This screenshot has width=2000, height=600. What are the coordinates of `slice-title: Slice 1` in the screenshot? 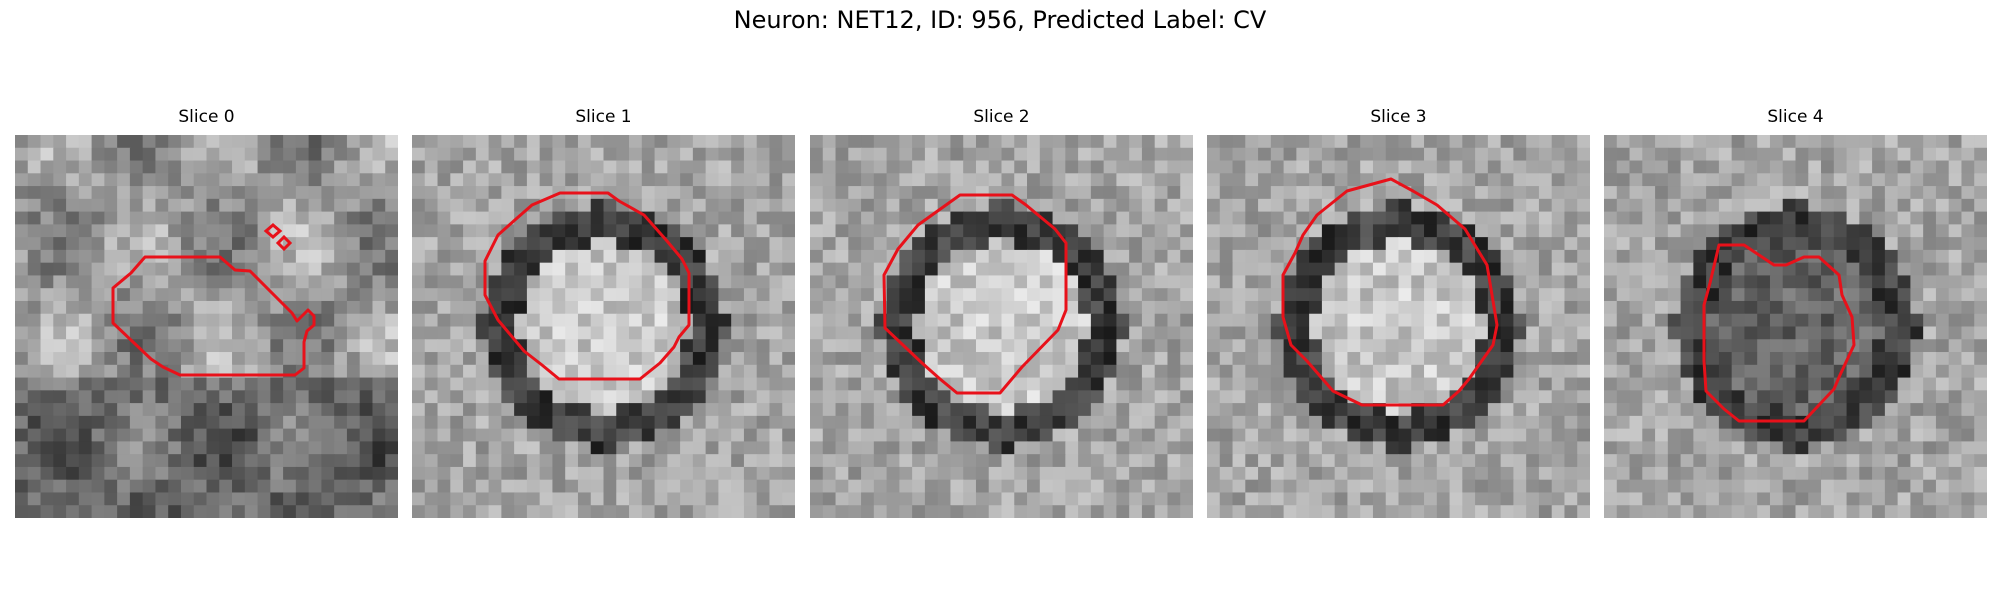 It's located at (603, 117).